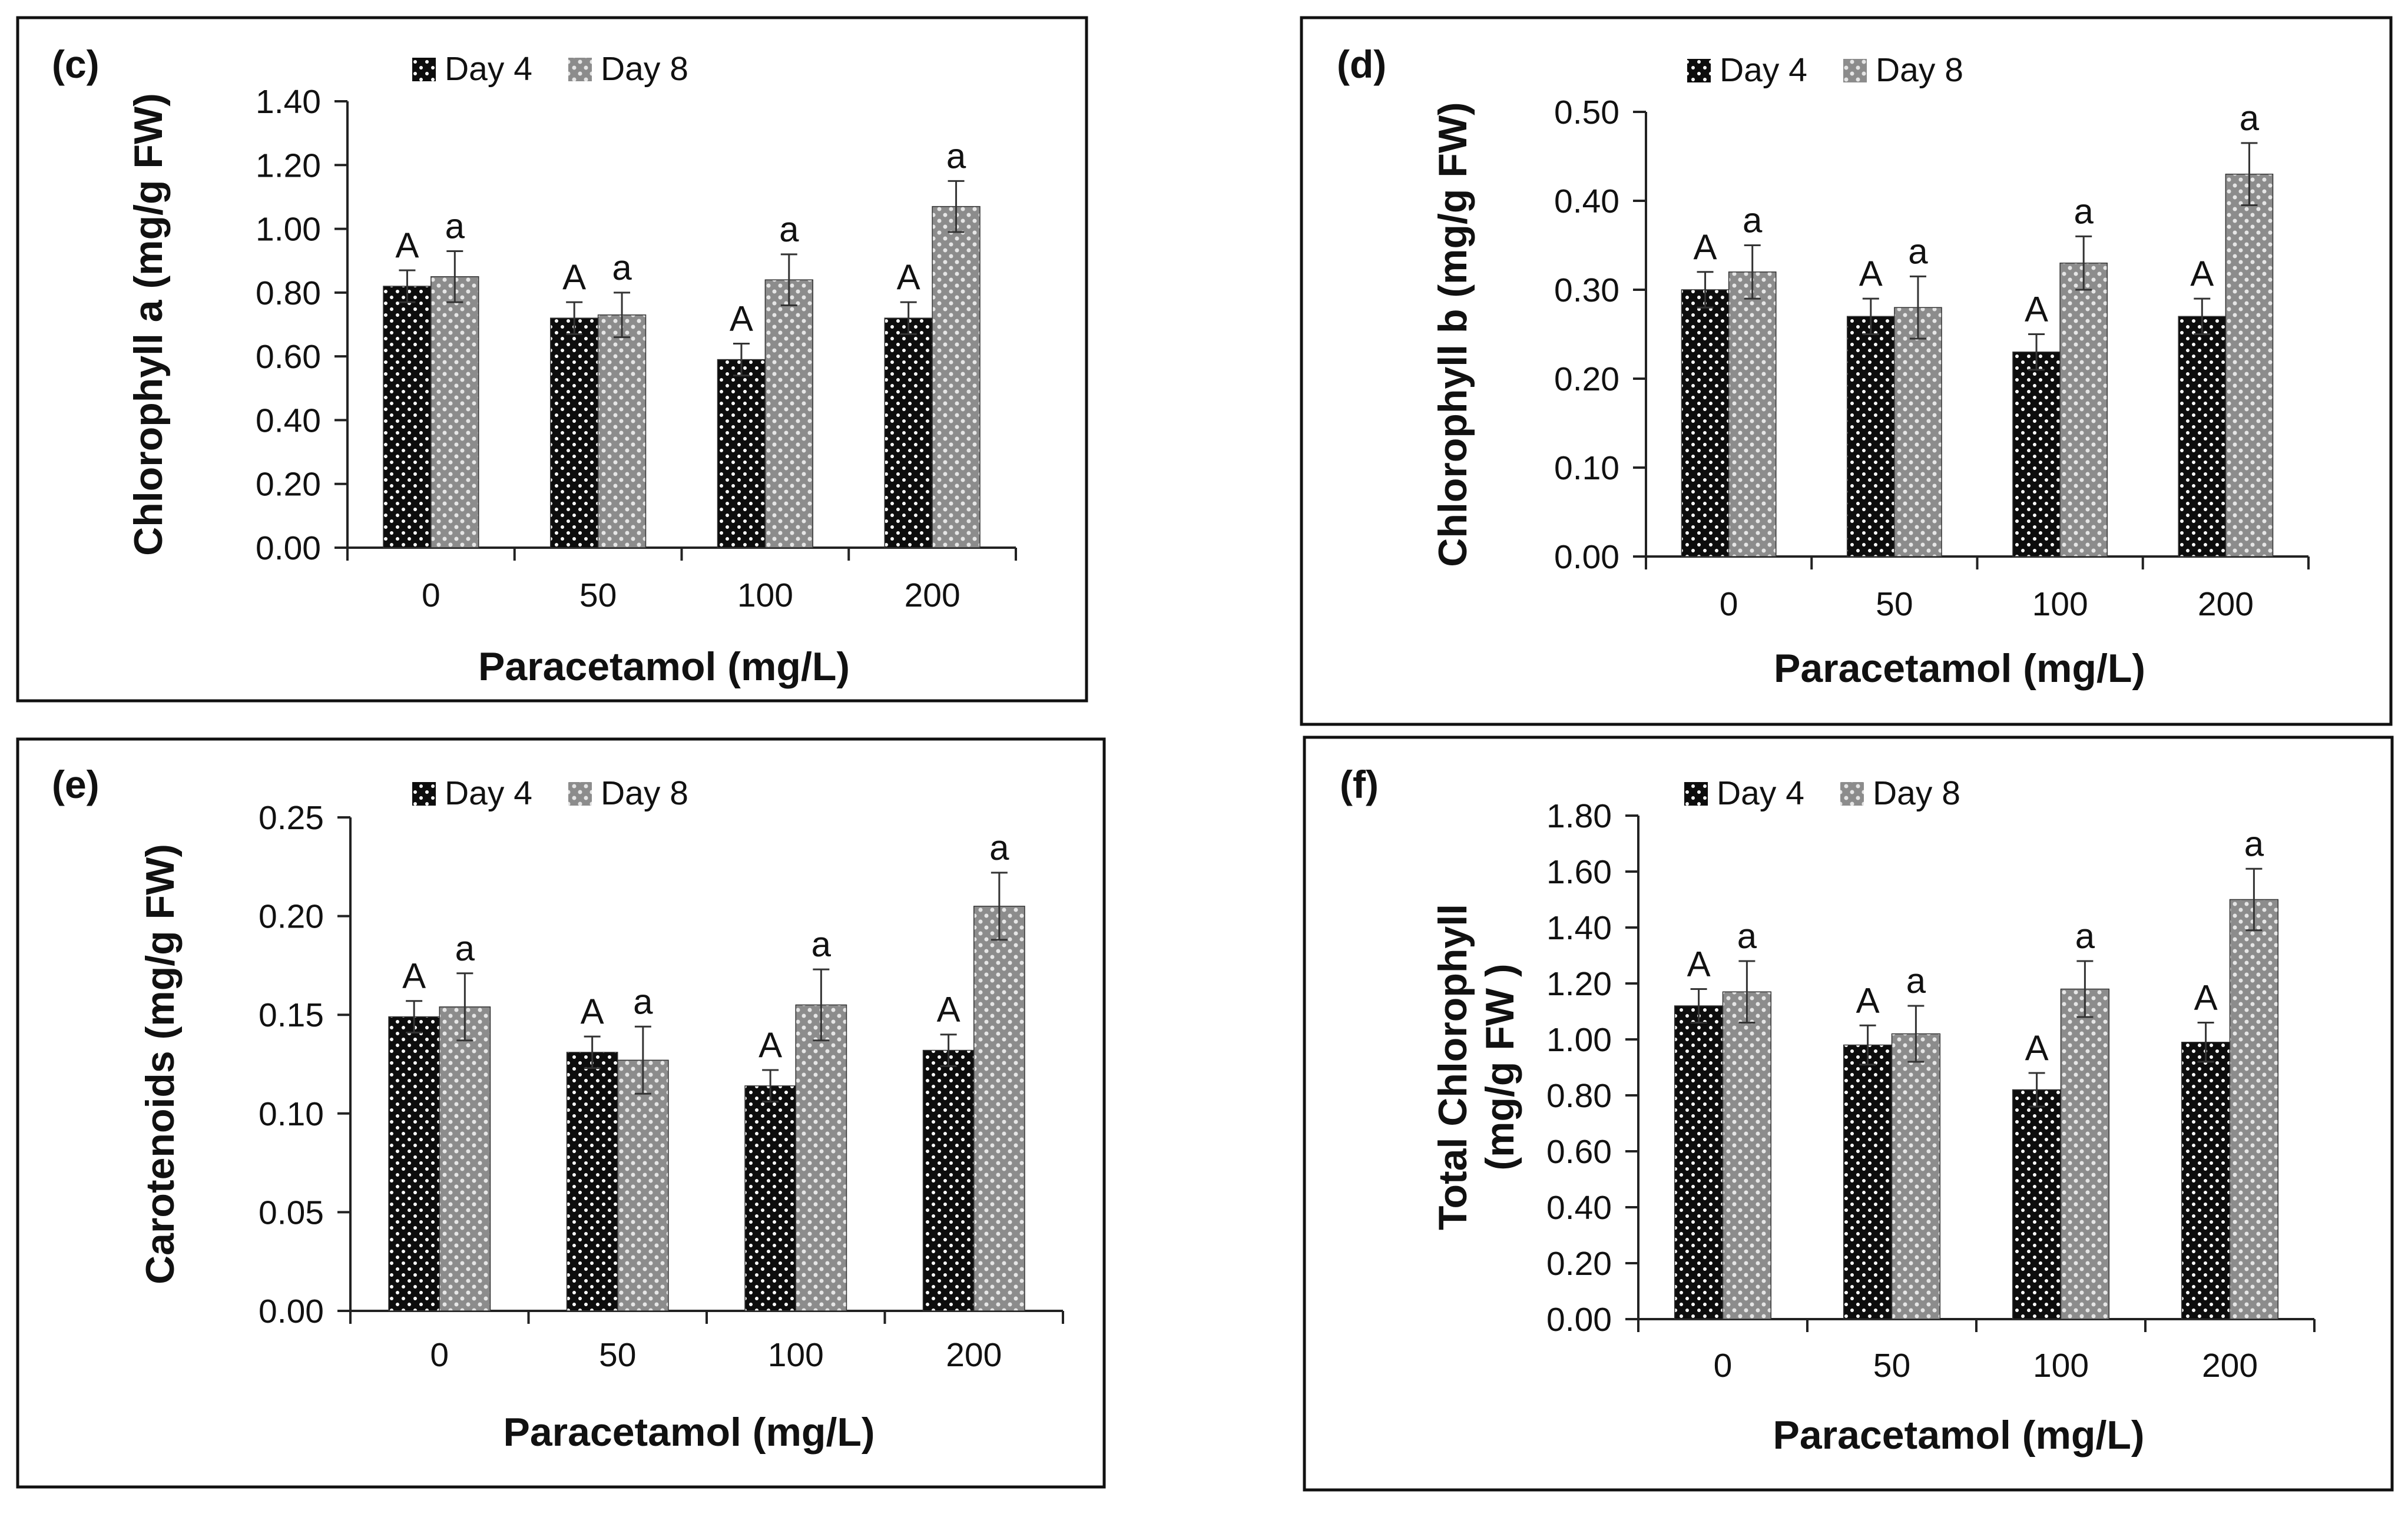 This screenshot has width=2408, height=1517. What do you see at coordinates (76, 64) in the screenshot?
I see `panel-label: (c)` at bounding box center [76, 64].